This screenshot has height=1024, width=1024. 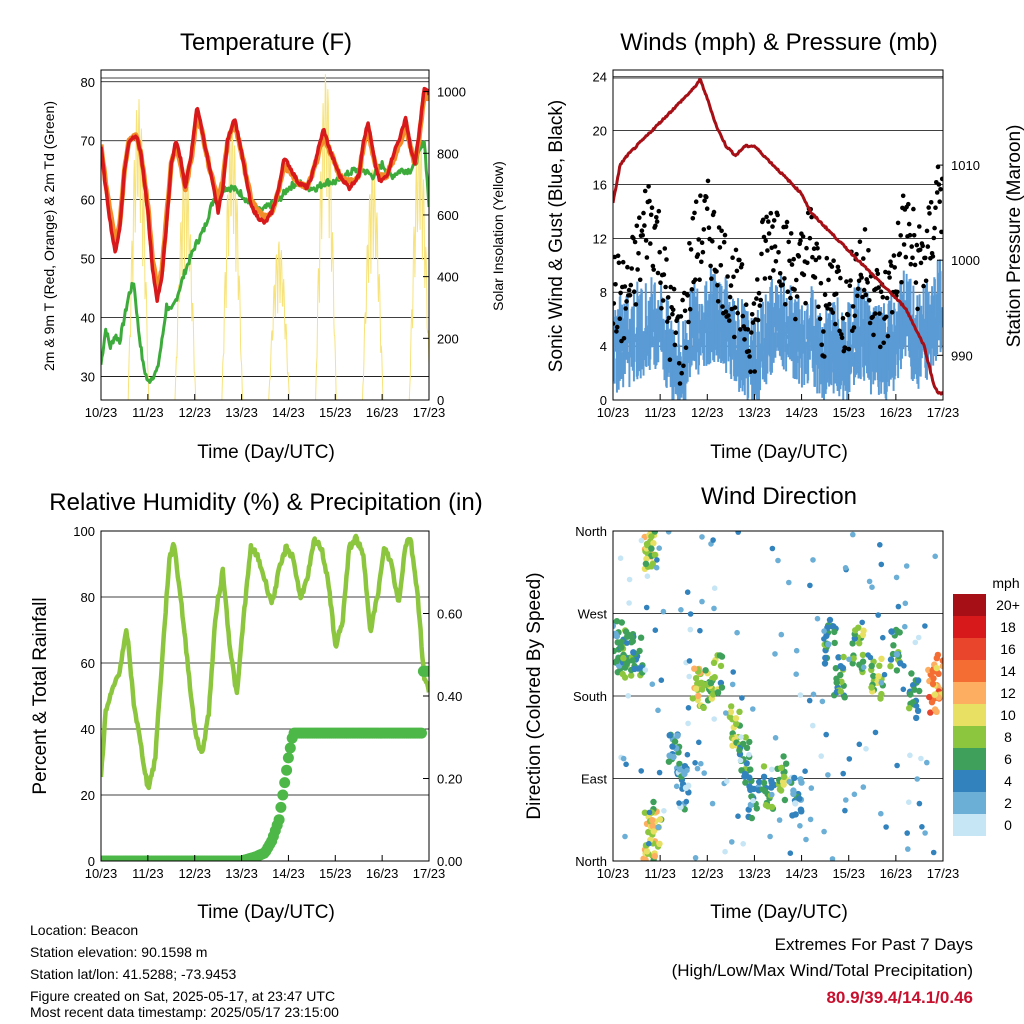 What do you see at coordinates (265, 262) in the screenshot?
I see `dewpoint-line` at bounding box center [265, 262].